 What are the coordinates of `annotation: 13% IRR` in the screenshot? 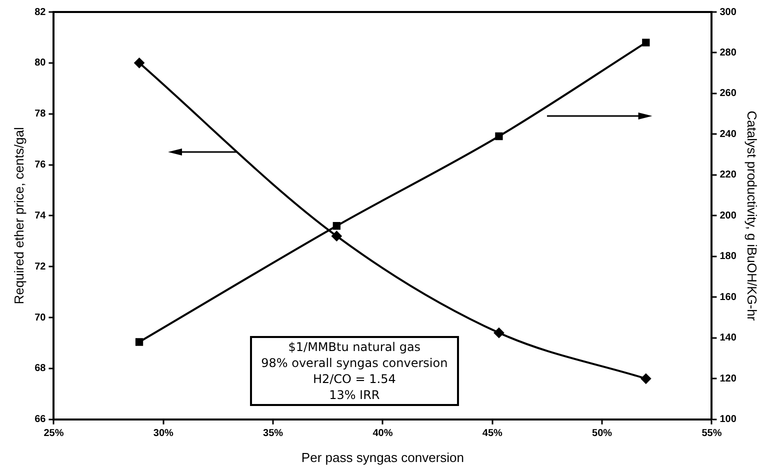 It's located at (354, 394).